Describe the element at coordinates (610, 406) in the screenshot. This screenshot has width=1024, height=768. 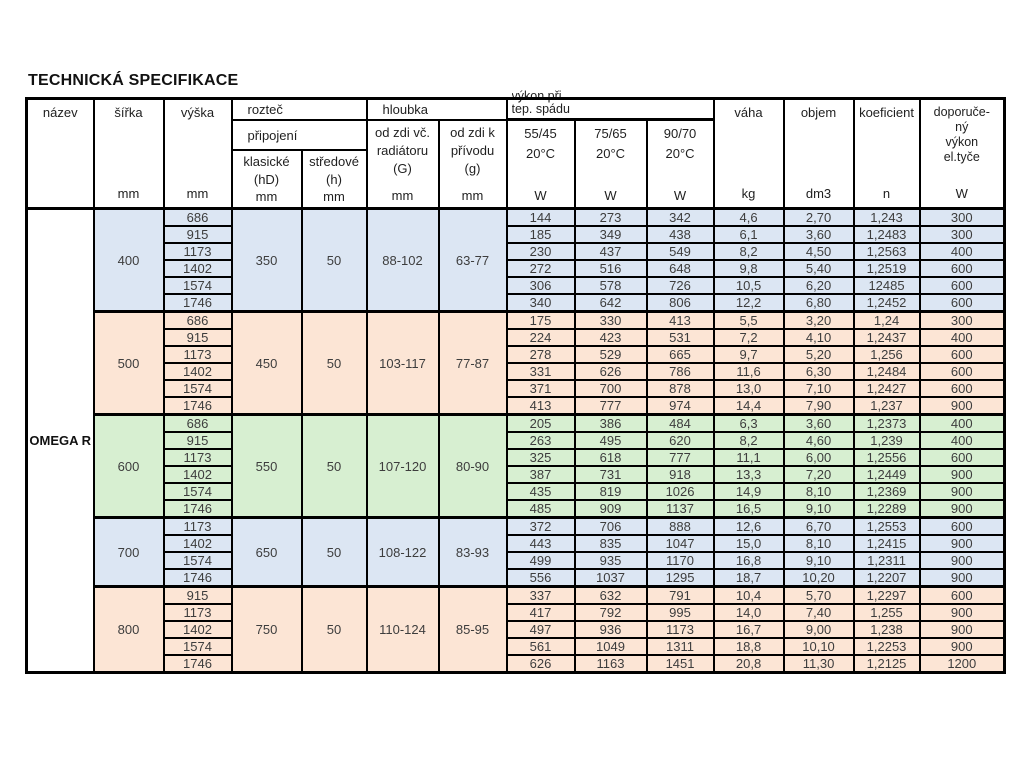
I see `cell-vykon-7565: 777` at that location.